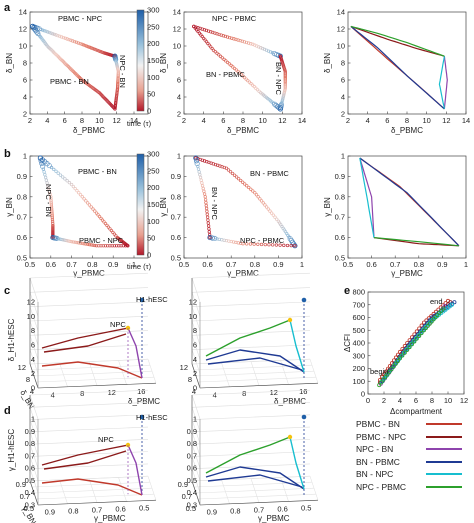 This screenshot has width=474, height=523. I want to click on legend-label: NPC - PBMC, so click(381, 486).